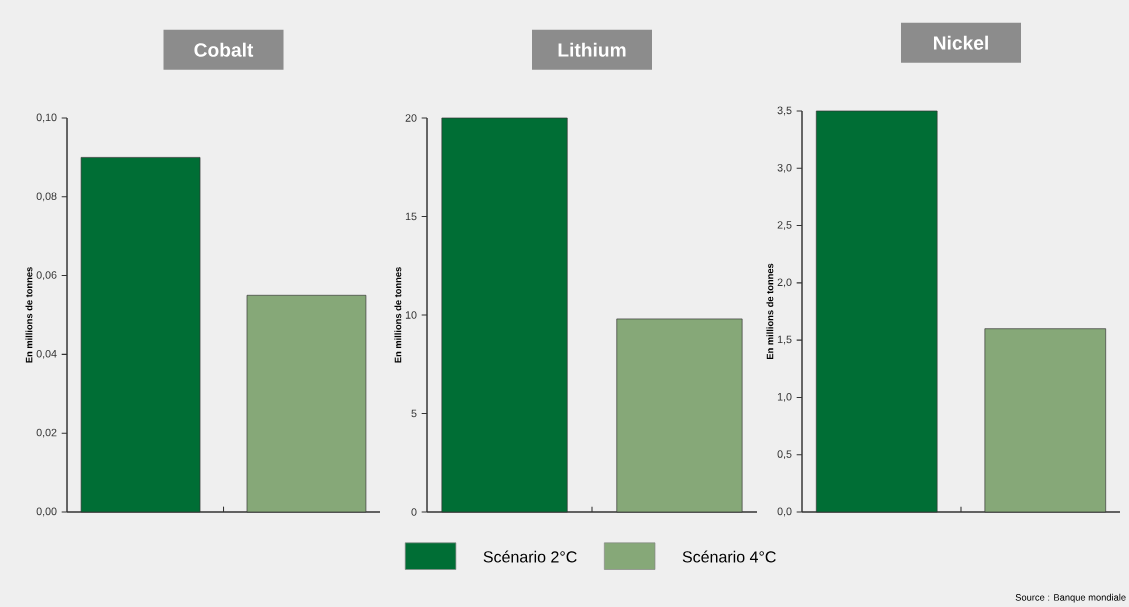  Describe the element at coordinates (414, 413) in the screenshot. I see `y-tick-label: 5` at that location.